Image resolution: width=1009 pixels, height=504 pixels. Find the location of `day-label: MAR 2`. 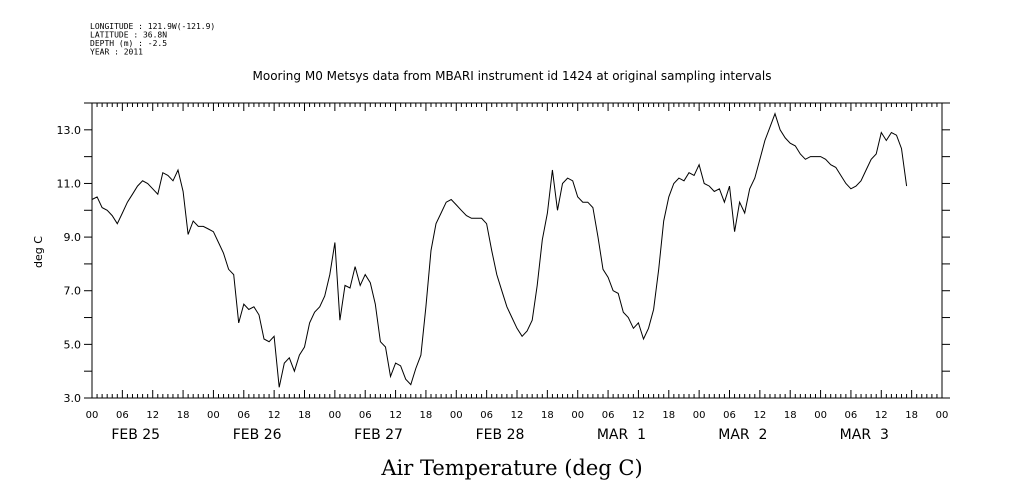

day-label: MAR 2 is located at coordinates (742, 435).